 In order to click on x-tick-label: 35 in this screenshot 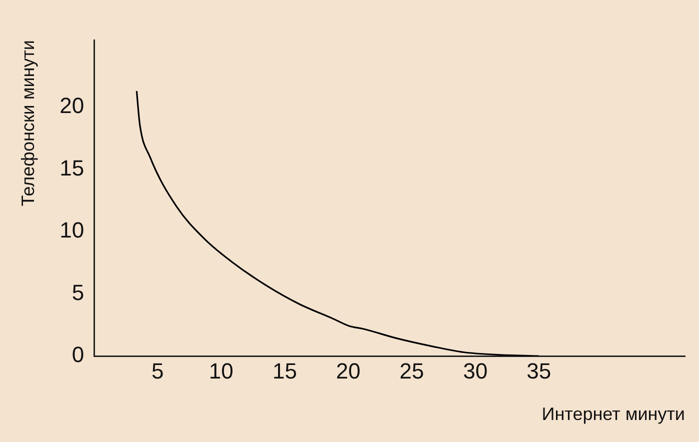, I will do `click(539, 371)`.